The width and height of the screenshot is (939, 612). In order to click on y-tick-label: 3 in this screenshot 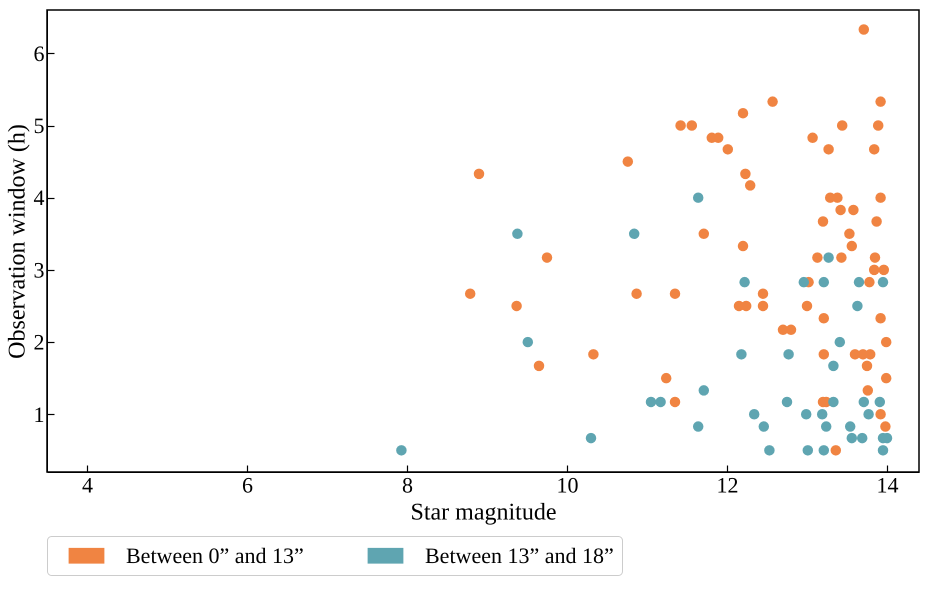, I will do `click(39, 269)`.